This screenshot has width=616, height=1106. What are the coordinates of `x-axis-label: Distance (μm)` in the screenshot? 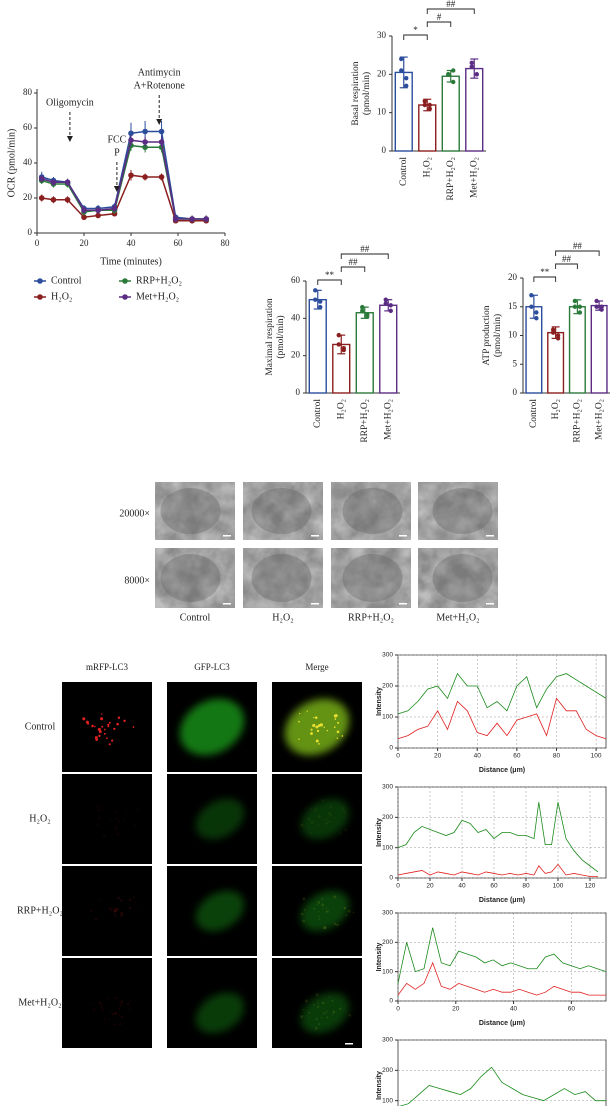 It's located at (502, 1023).